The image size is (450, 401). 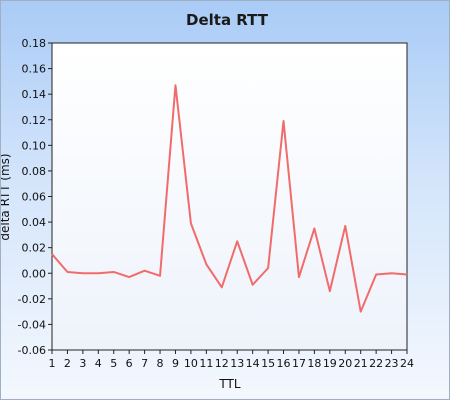 I want to click on x-tick-label: 18, so click(x=314, y=363).